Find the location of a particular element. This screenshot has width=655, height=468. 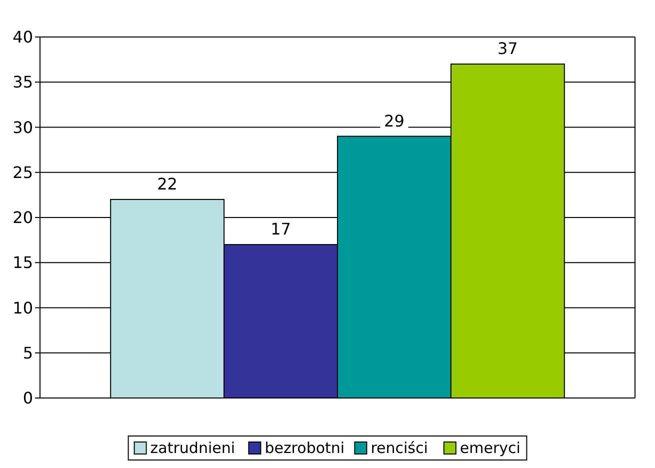

y-tick-label: 5 is located at coordinates (27, 352).